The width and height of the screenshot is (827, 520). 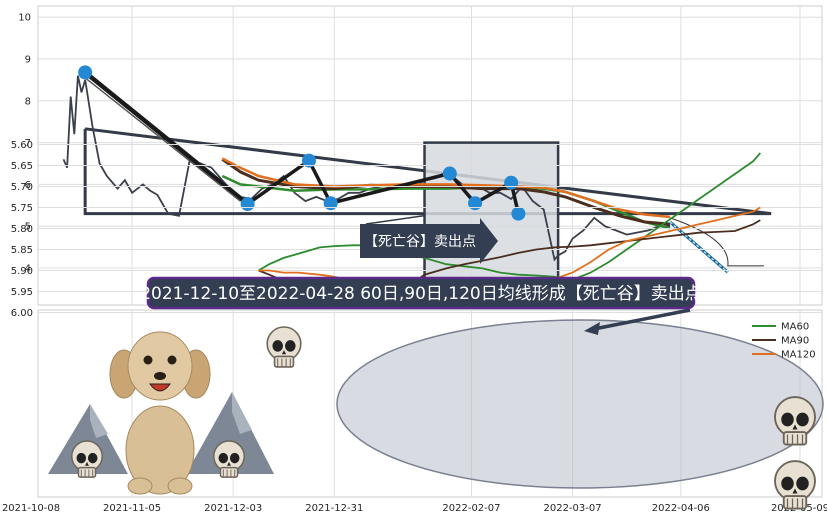 What do you see at coordinates (699, 247) in the screenshot?
I see `decline-line-dashes` at bounding box center [699, 247].